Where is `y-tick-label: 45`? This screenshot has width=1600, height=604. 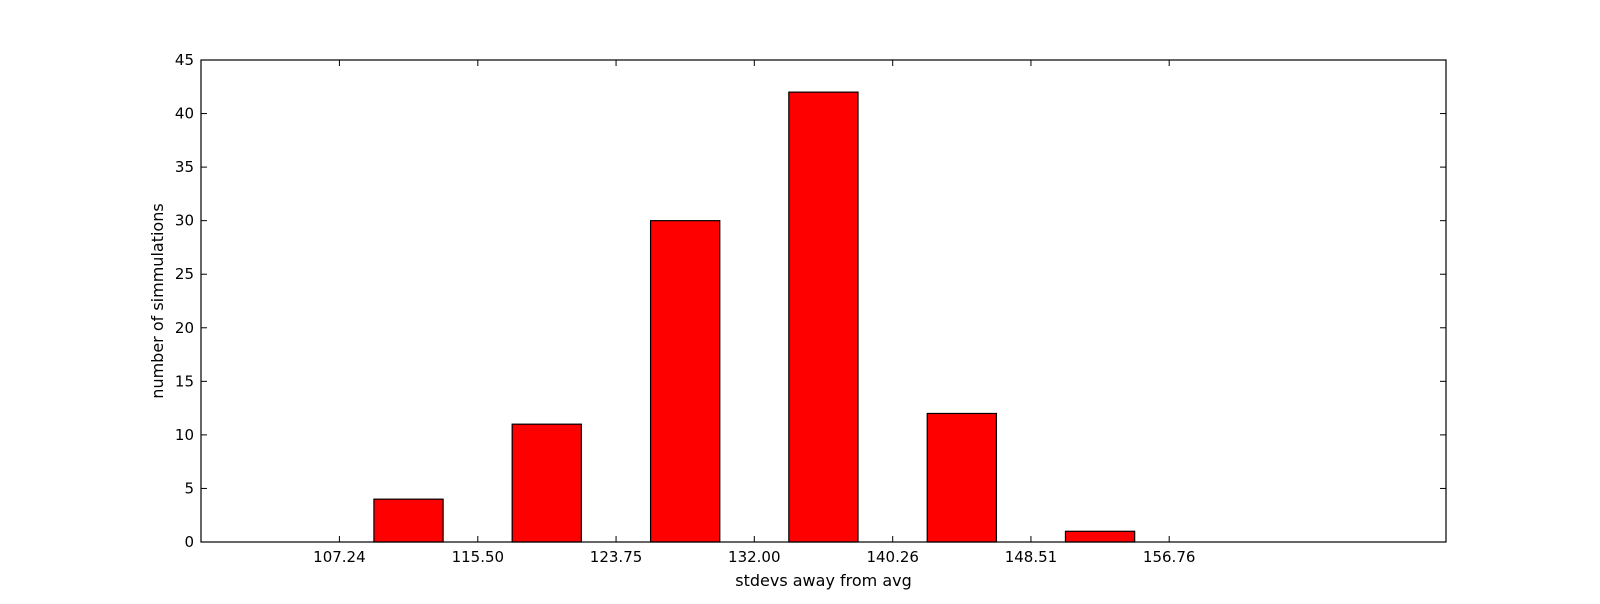 y-tick-label: 45 is located at coordinates (184, 60).